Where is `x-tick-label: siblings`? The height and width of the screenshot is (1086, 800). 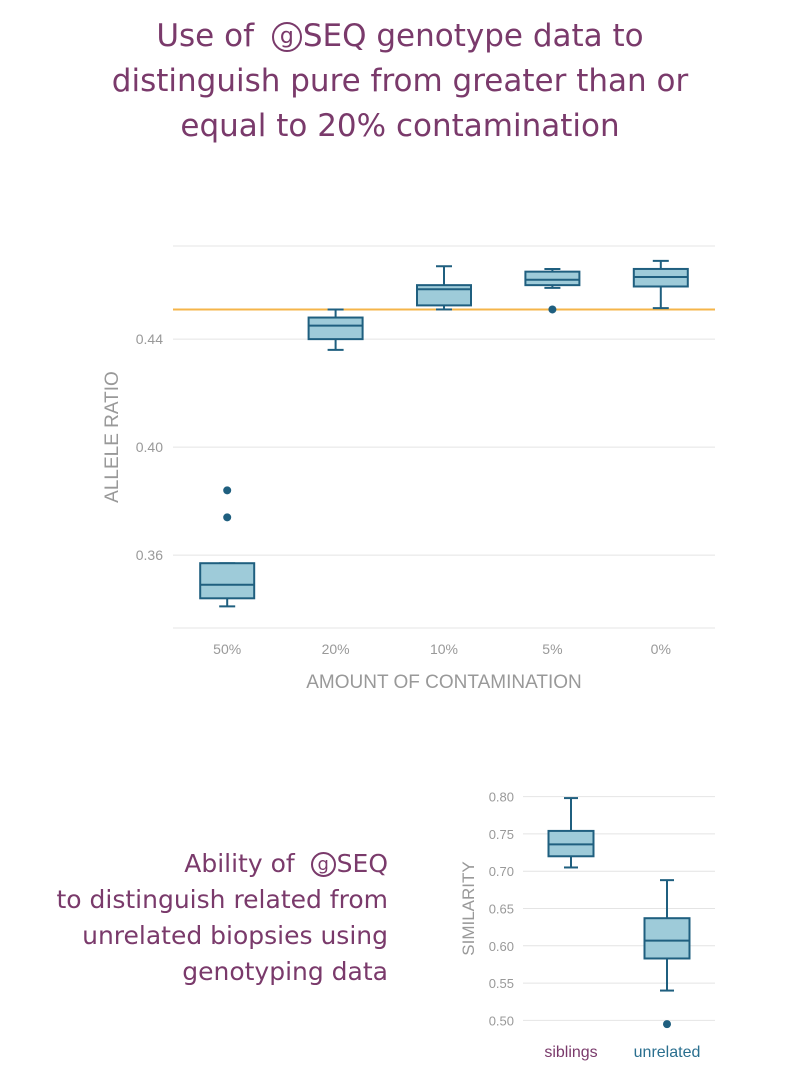
x-tick-label: siblings is located at coordinates (570, 1052).